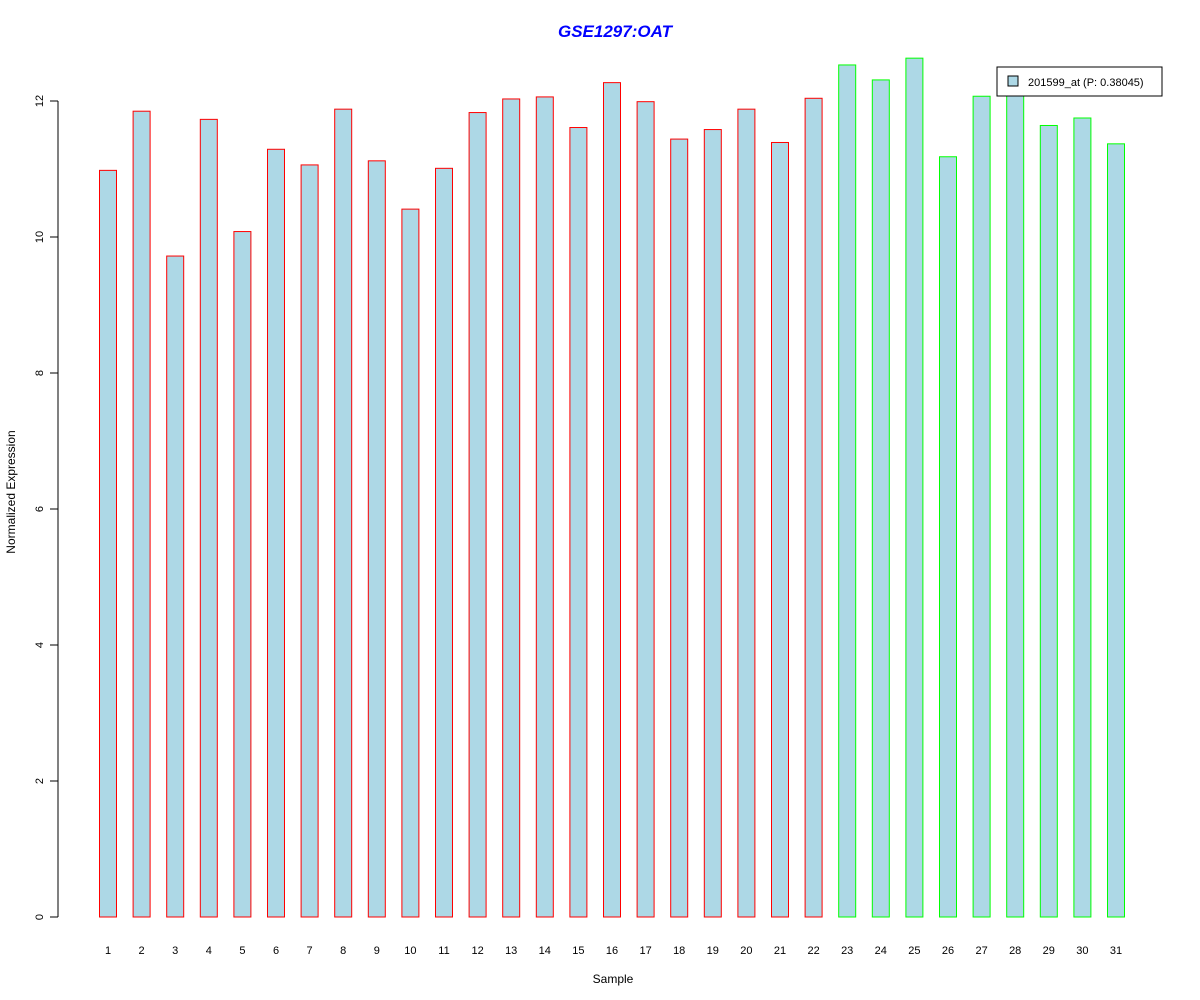  What do you see at coordinates (242, 951) in the screenshot?
I see `x-tick-label: 5` at bounding box center [242, 951].